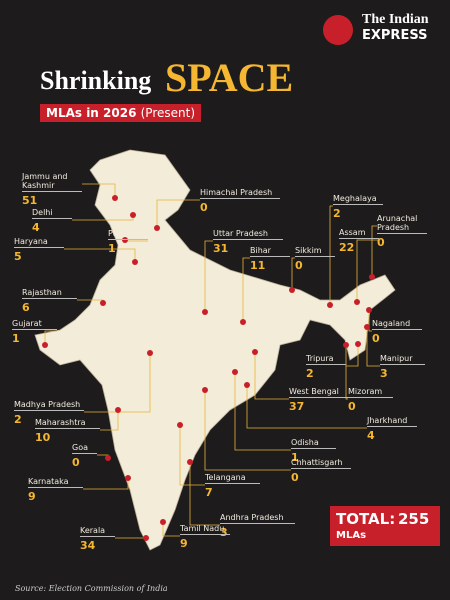 The height and width of the screenshot is (600, 450). What do you see at coordinates (351, 535) in the screenshot?
I see `total-unit: MLAs` at bounding box center [351, 535].